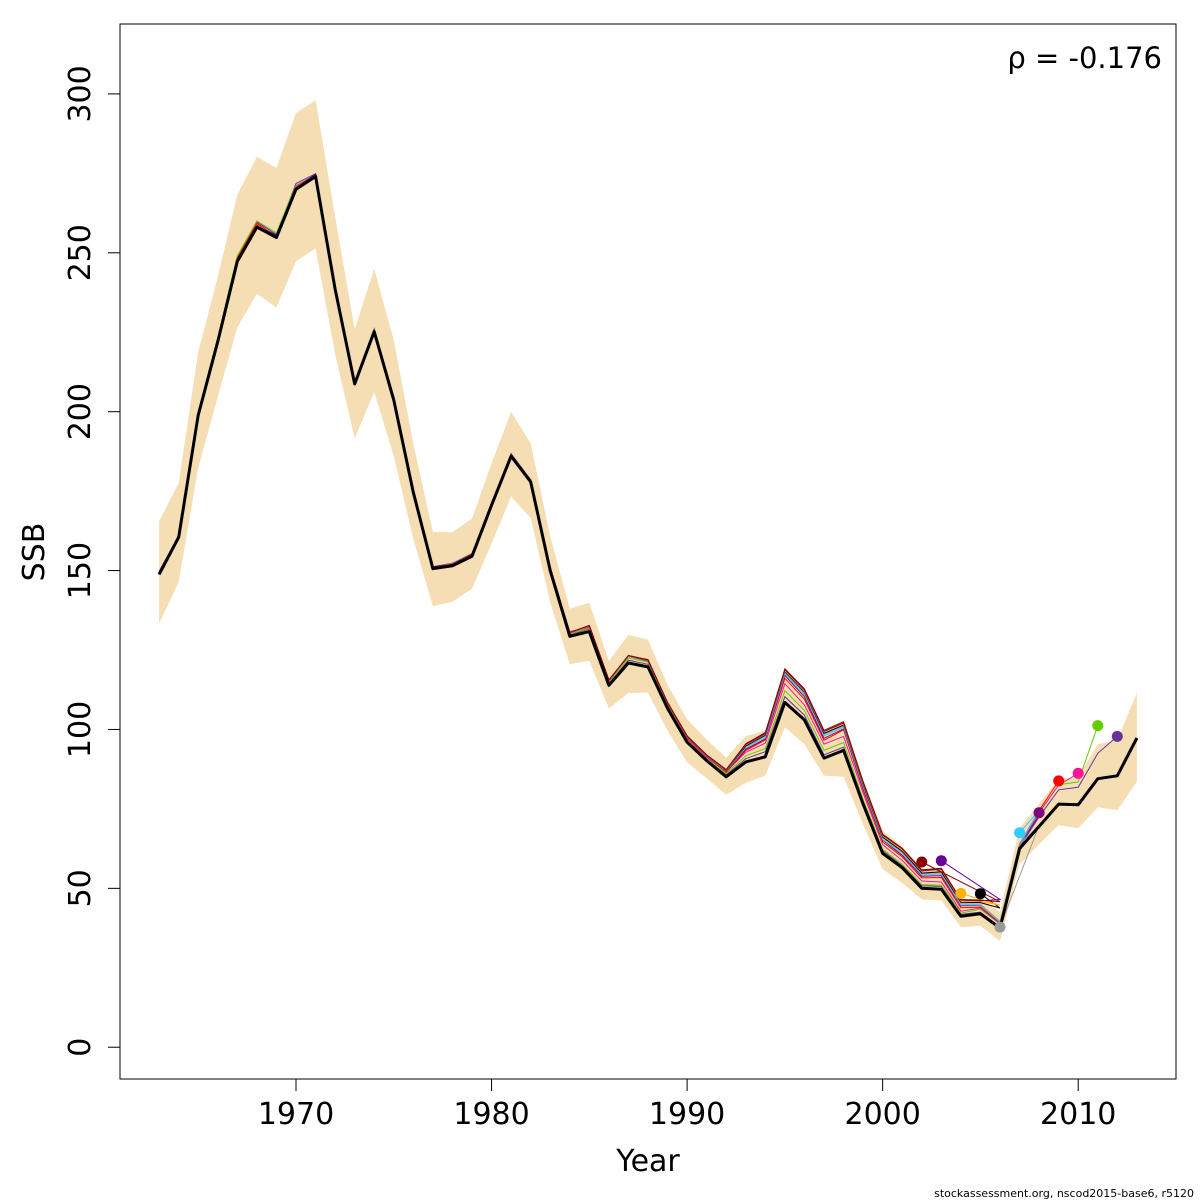 The image size is (1200, 1200). What do you see at coordinates (647, 1161) in the screenshot?
I see `x-axis-title: Year` at bounding box center [647, 1161].